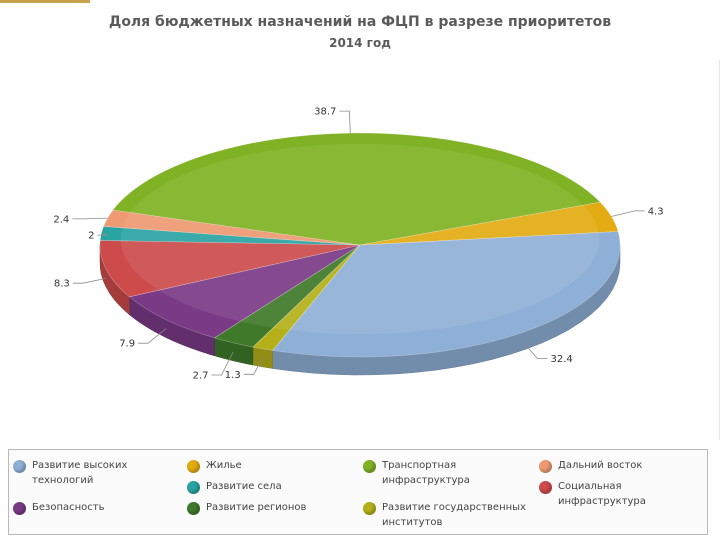  What do you see at coordinates (127, 344) in the screenshot?
I see `data-label-3: 7.9` at bounding box center [127, 344].